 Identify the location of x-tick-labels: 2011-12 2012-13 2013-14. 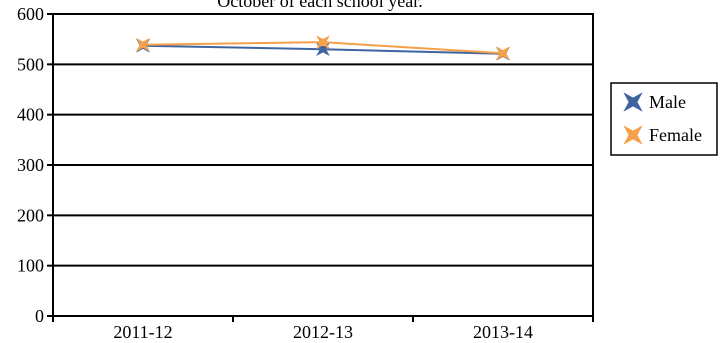
(323, 332).